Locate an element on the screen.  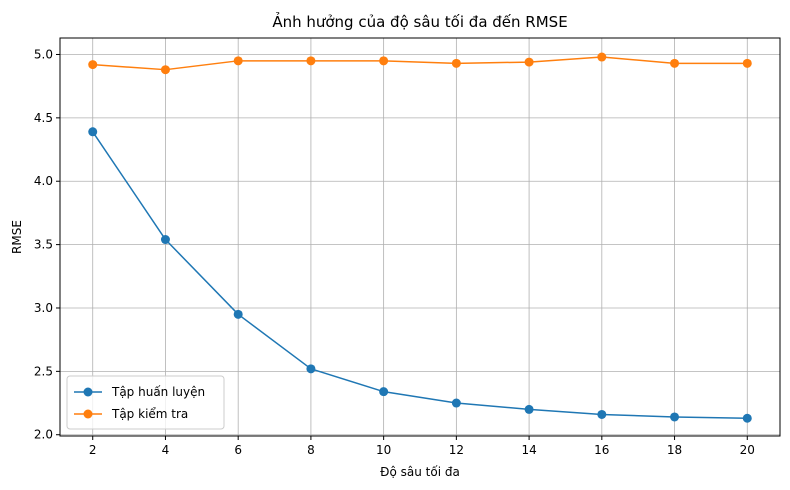
legend: Tập huấn luyện Tập kiểm tra is located at coordinates (145, 402).